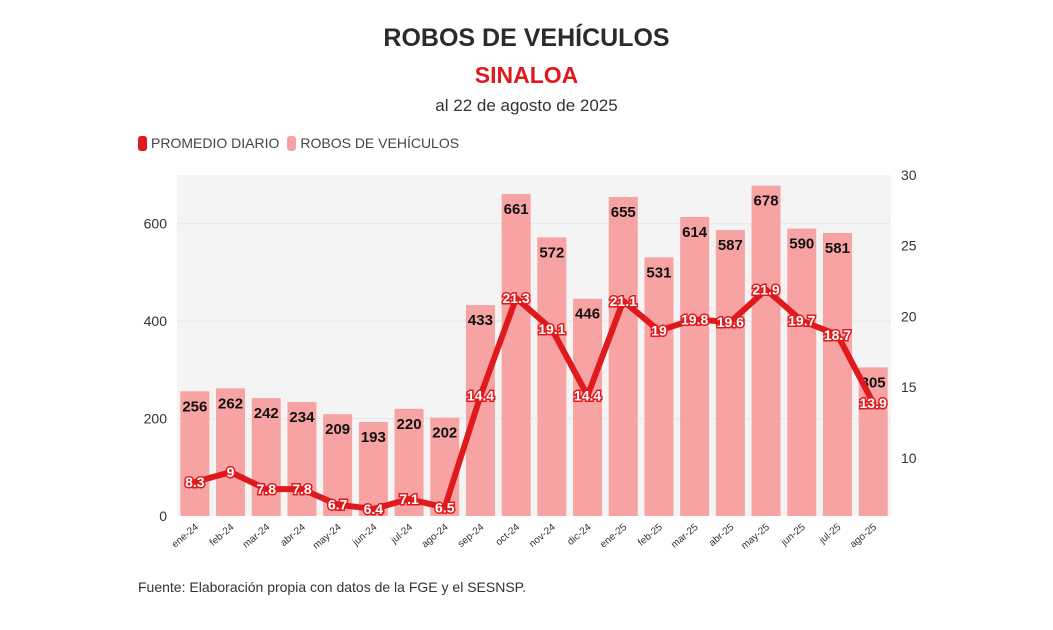  What do you see at coordinates (195, 482) in the screenshot?
I see `line-point-label: 8.3` at bounding box center [195, 482].